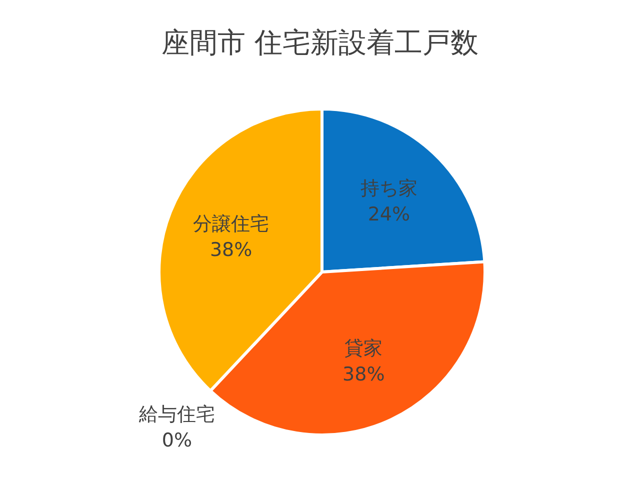 The image size is (640, 492). What do you see at coordinates (231, 223) in the screenshot?
I see `slice-label: 分譲住宅` at bounding box center [231, 223].